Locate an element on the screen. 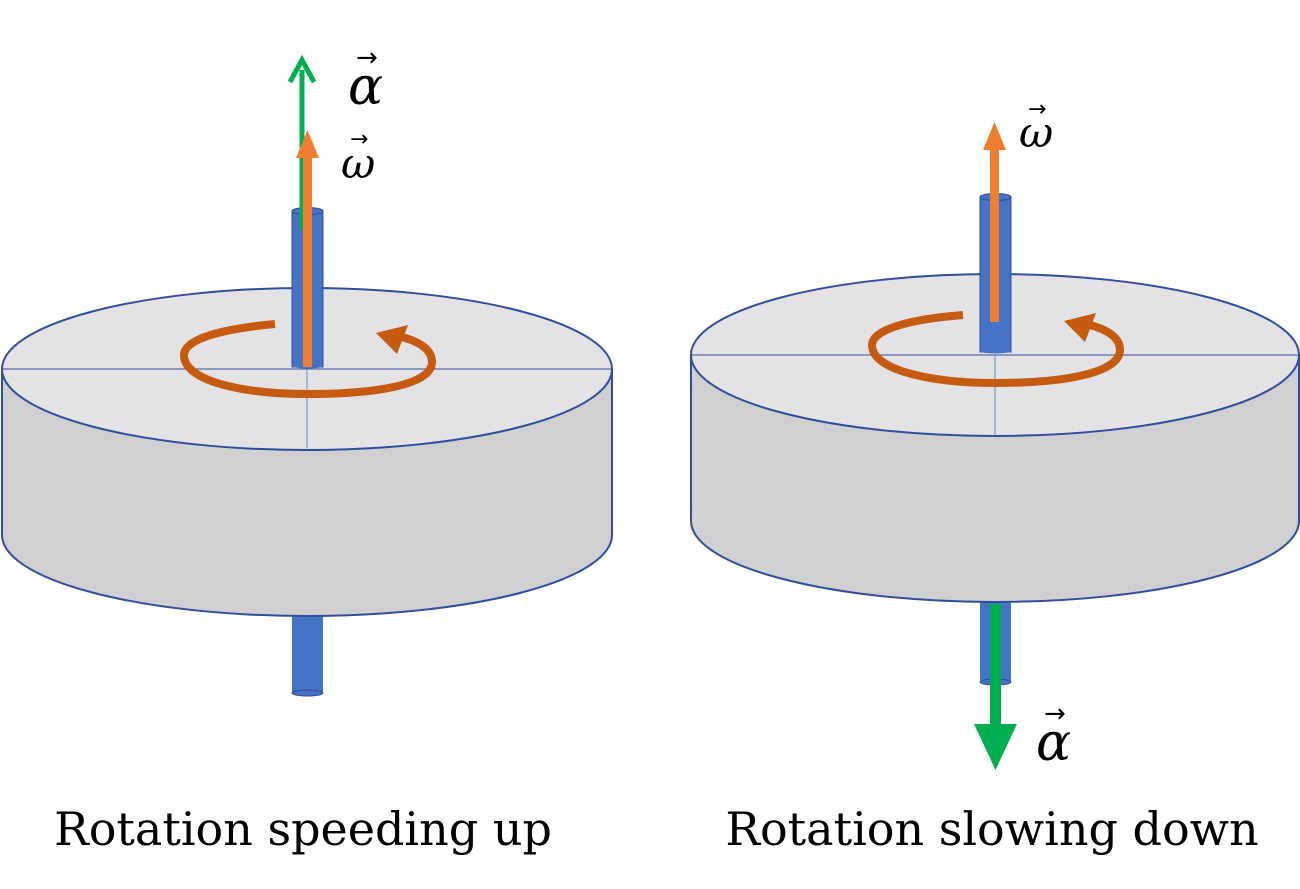 The image size is (1300, 889). left-omega-label: ω → is located at coordinates (358, 157).